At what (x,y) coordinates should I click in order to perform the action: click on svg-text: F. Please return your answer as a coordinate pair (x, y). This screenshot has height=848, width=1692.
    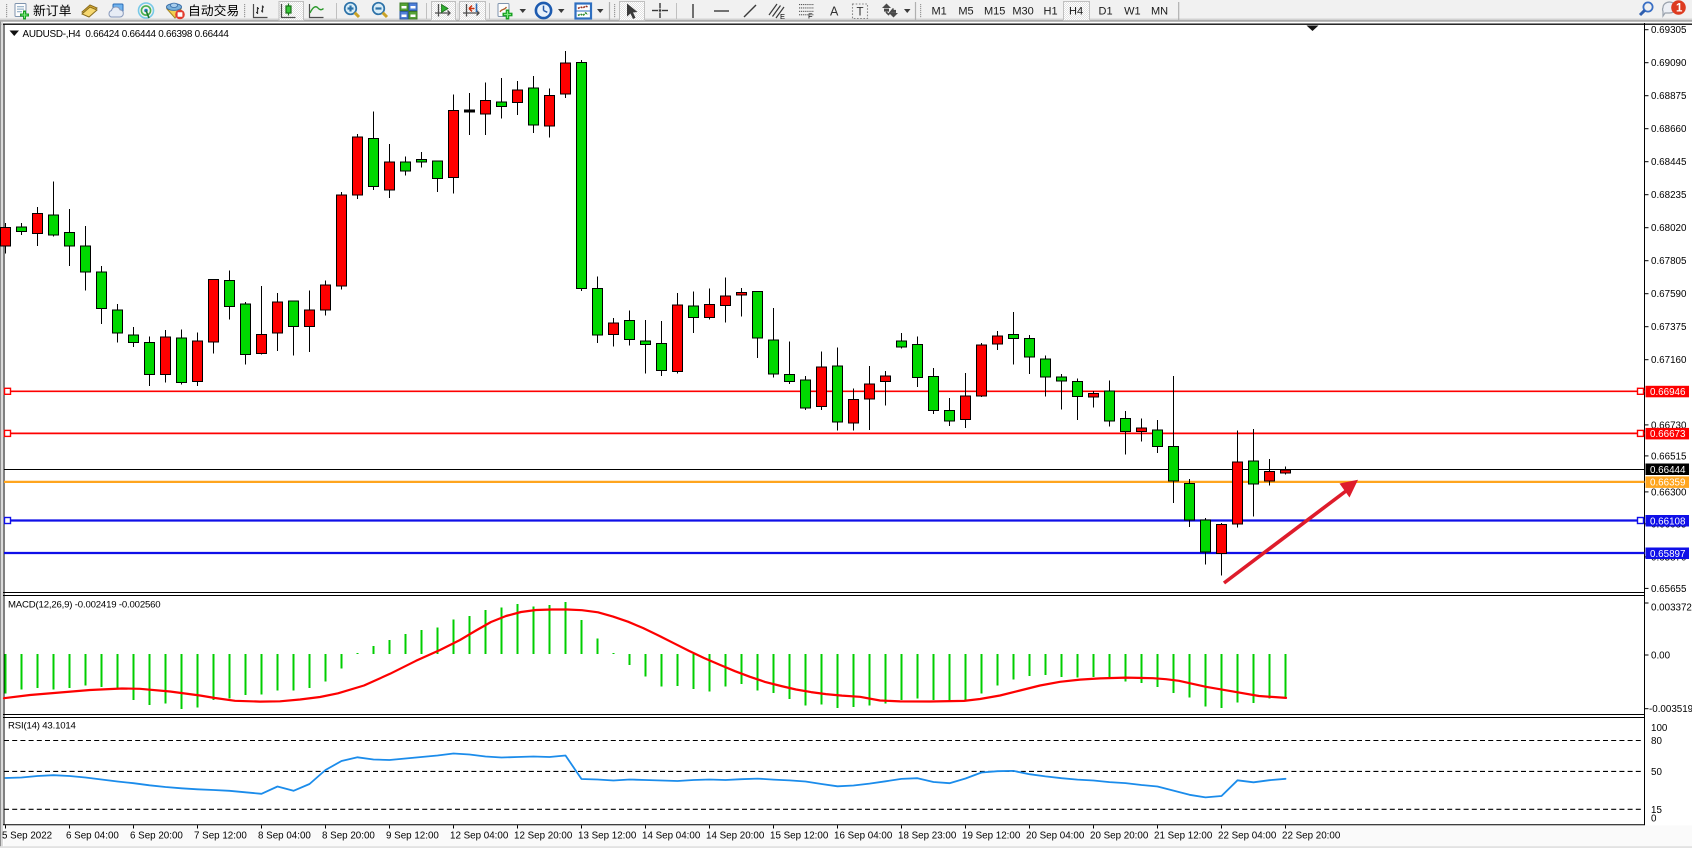
    Looking at the image, I should click on (810, 16).